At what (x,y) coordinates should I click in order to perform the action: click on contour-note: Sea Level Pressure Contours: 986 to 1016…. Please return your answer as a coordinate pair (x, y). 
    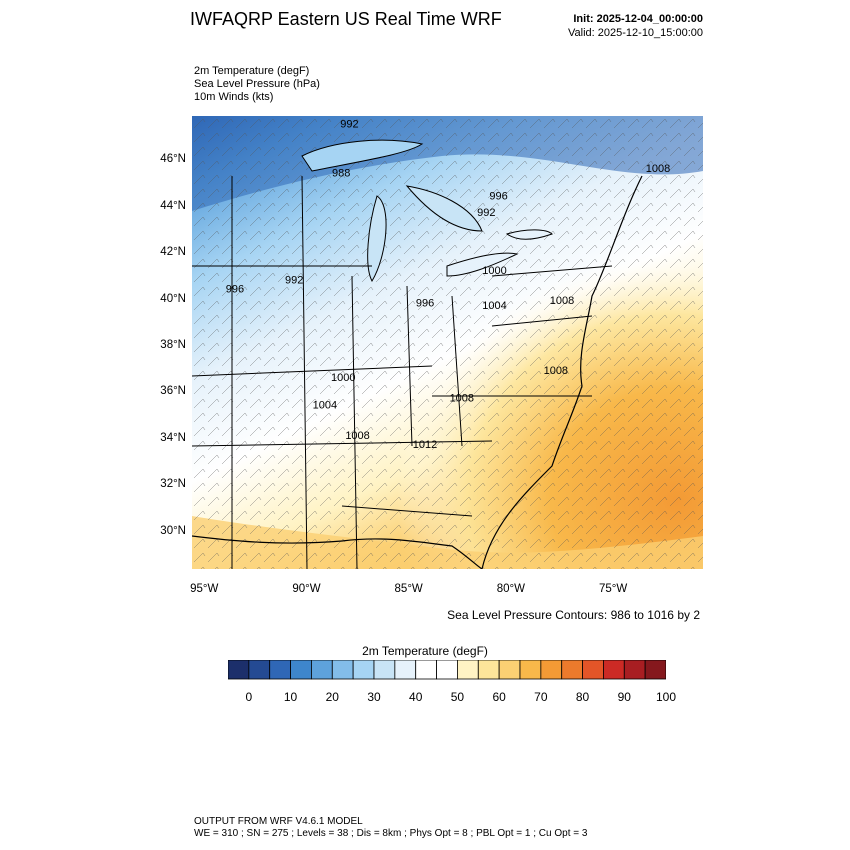
    Looking at the image, I should click on (573, 615).